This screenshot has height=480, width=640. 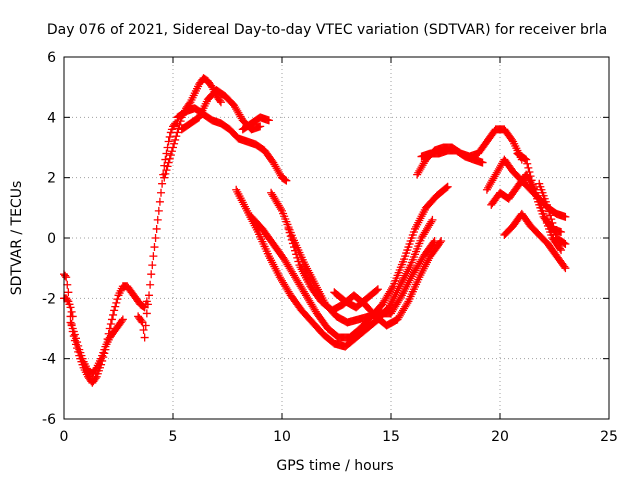 What do you see at coordinates (51, 118) in the screenshot?
I see `y-tick-label: 4` at bounding box center [51, 118].